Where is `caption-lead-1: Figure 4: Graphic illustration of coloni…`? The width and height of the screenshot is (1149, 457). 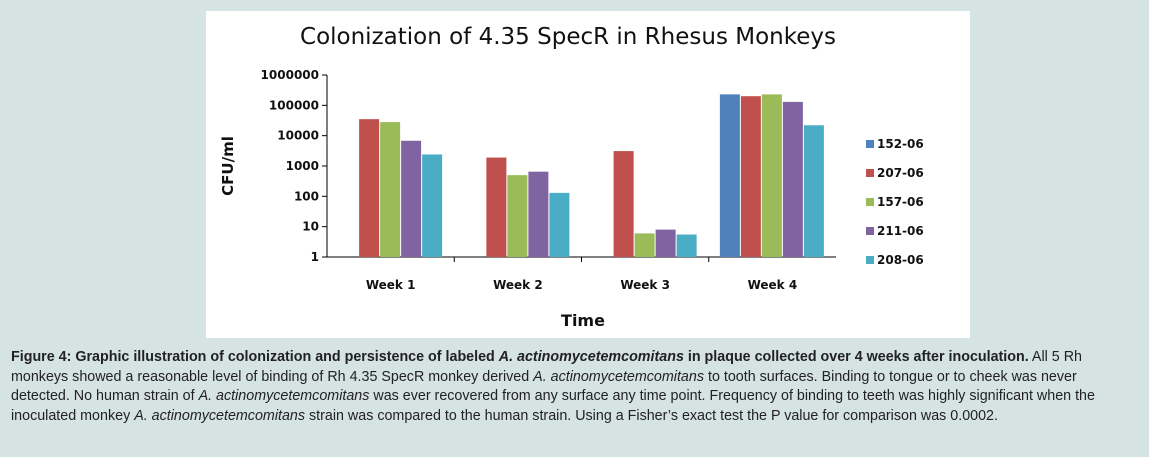
caption-lead-1: Figure 4: Graphic illustration of coloni… is located at coordinates (255, 357).